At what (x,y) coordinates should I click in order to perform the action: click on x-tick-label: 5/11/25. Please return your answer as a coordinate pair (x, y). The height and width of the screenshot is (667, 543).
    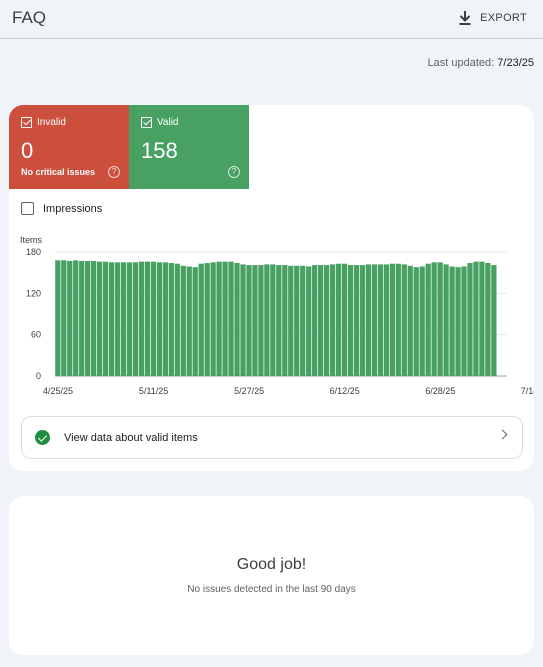
    Looking at the image, I should click on (153, 391).